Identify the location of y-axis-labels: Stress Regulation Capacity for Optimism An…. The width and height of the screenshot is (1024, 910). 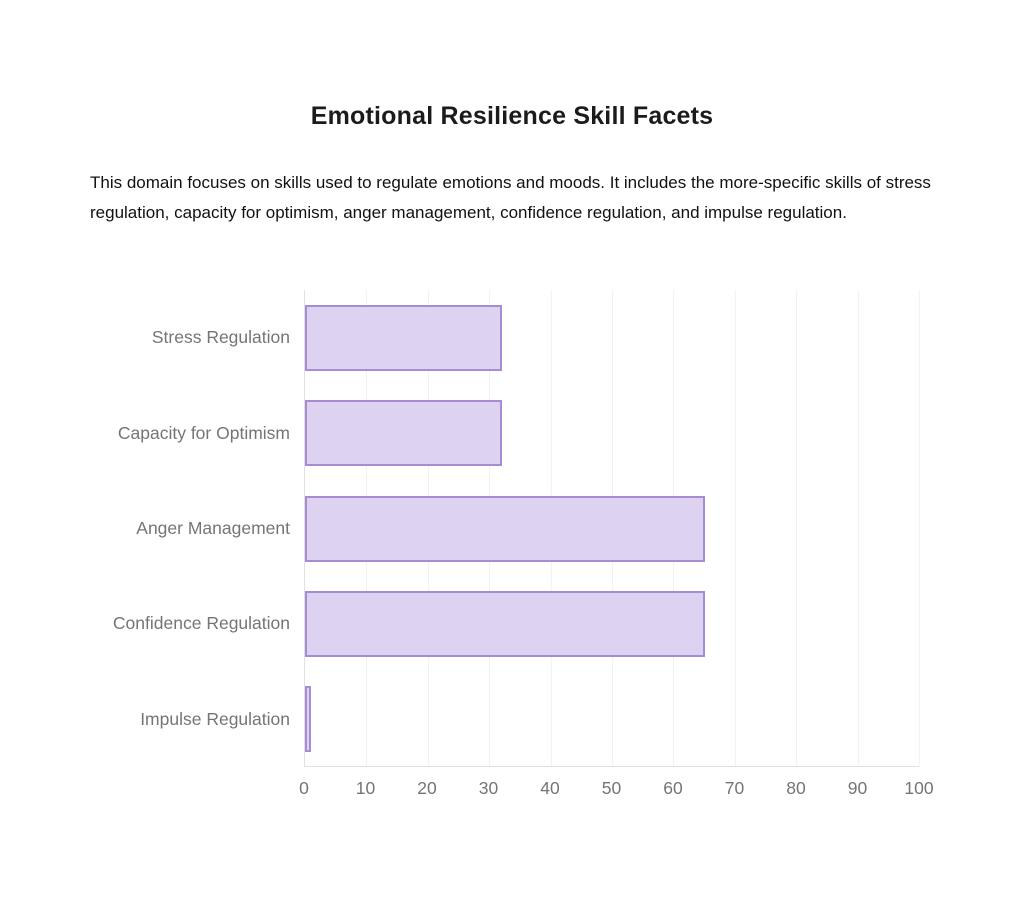
(145, 528).